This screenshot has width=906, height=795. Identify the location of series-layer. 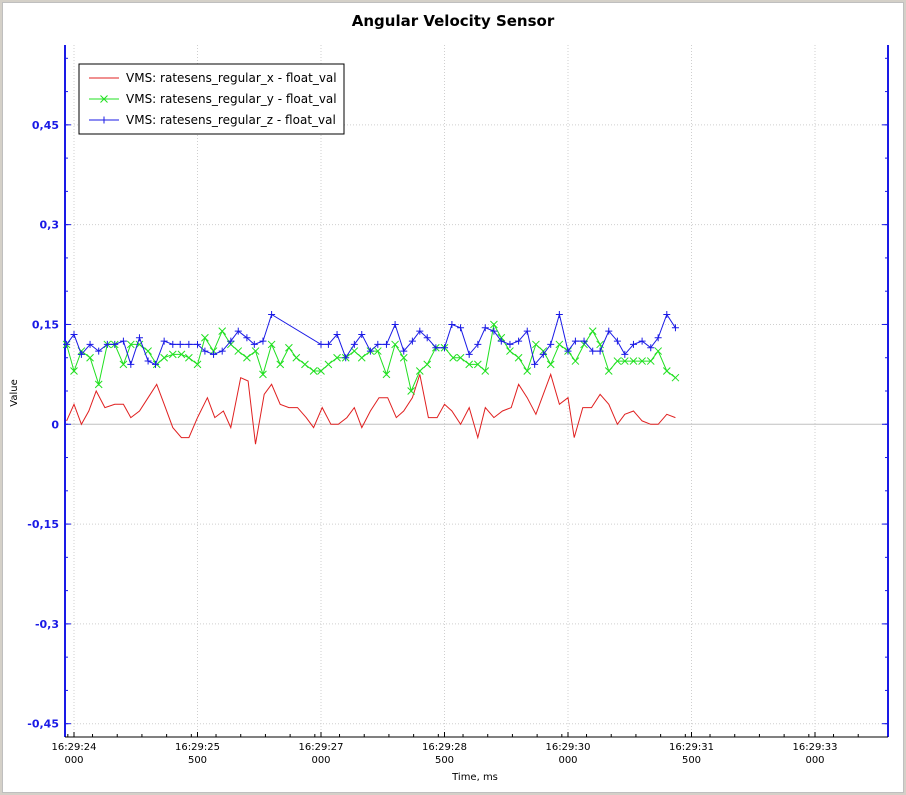
(371, 377).